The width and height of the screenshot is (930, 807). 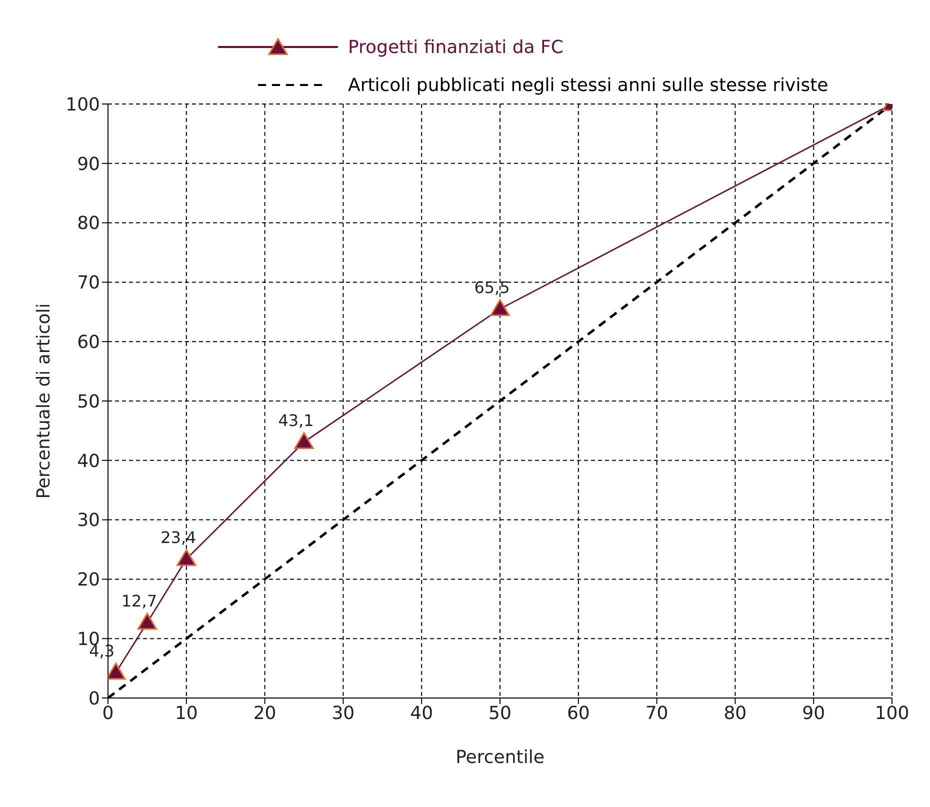 What do you see at coordinates (88, 401) in the screenshot?
I see `y-tick-label: 50` at bounding box center [88, 401].